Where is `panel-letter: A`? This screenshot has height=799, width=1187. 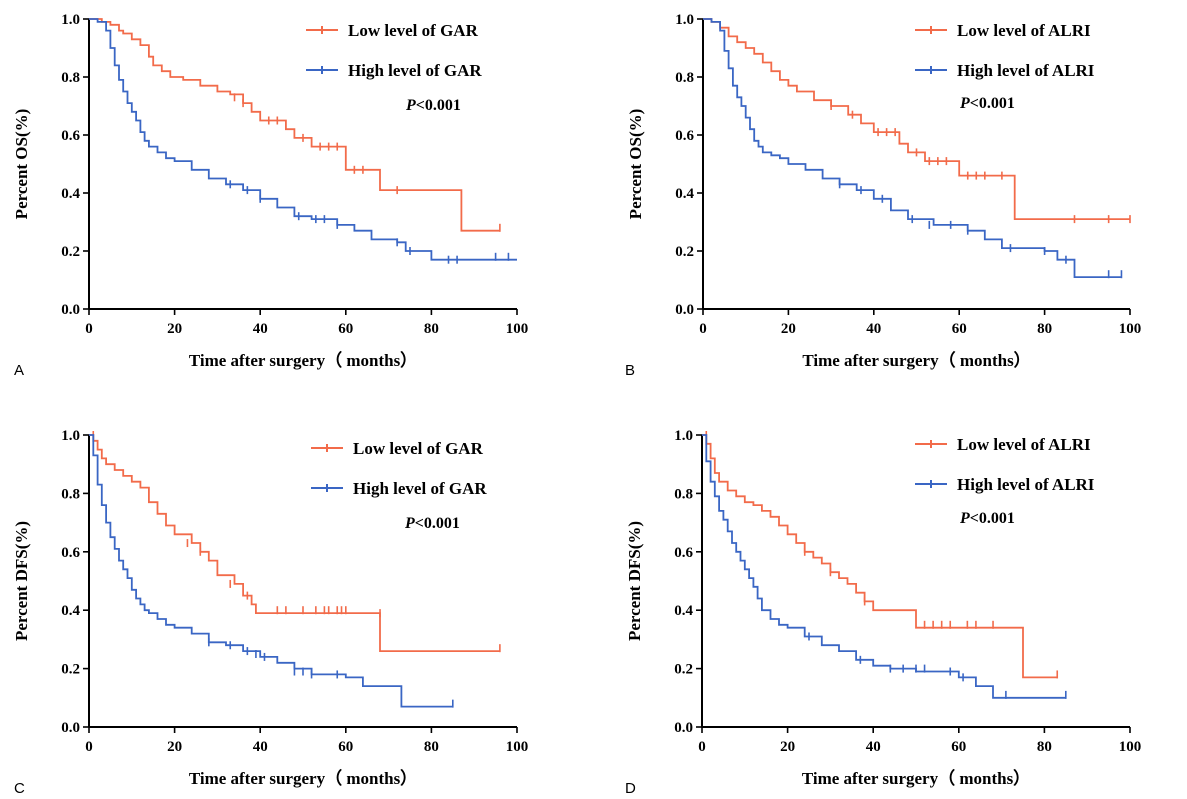
panel-letter: A is located at coordinates (19, 370).